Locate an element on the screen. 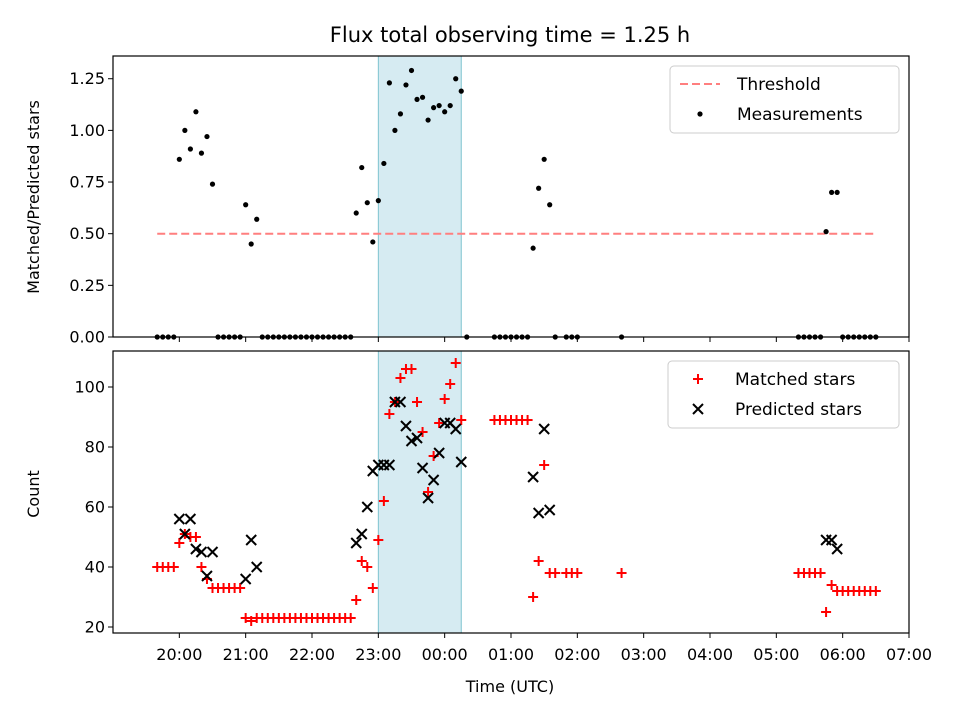  x-tick-label: 05:00 is located at coordinates (776, 654).